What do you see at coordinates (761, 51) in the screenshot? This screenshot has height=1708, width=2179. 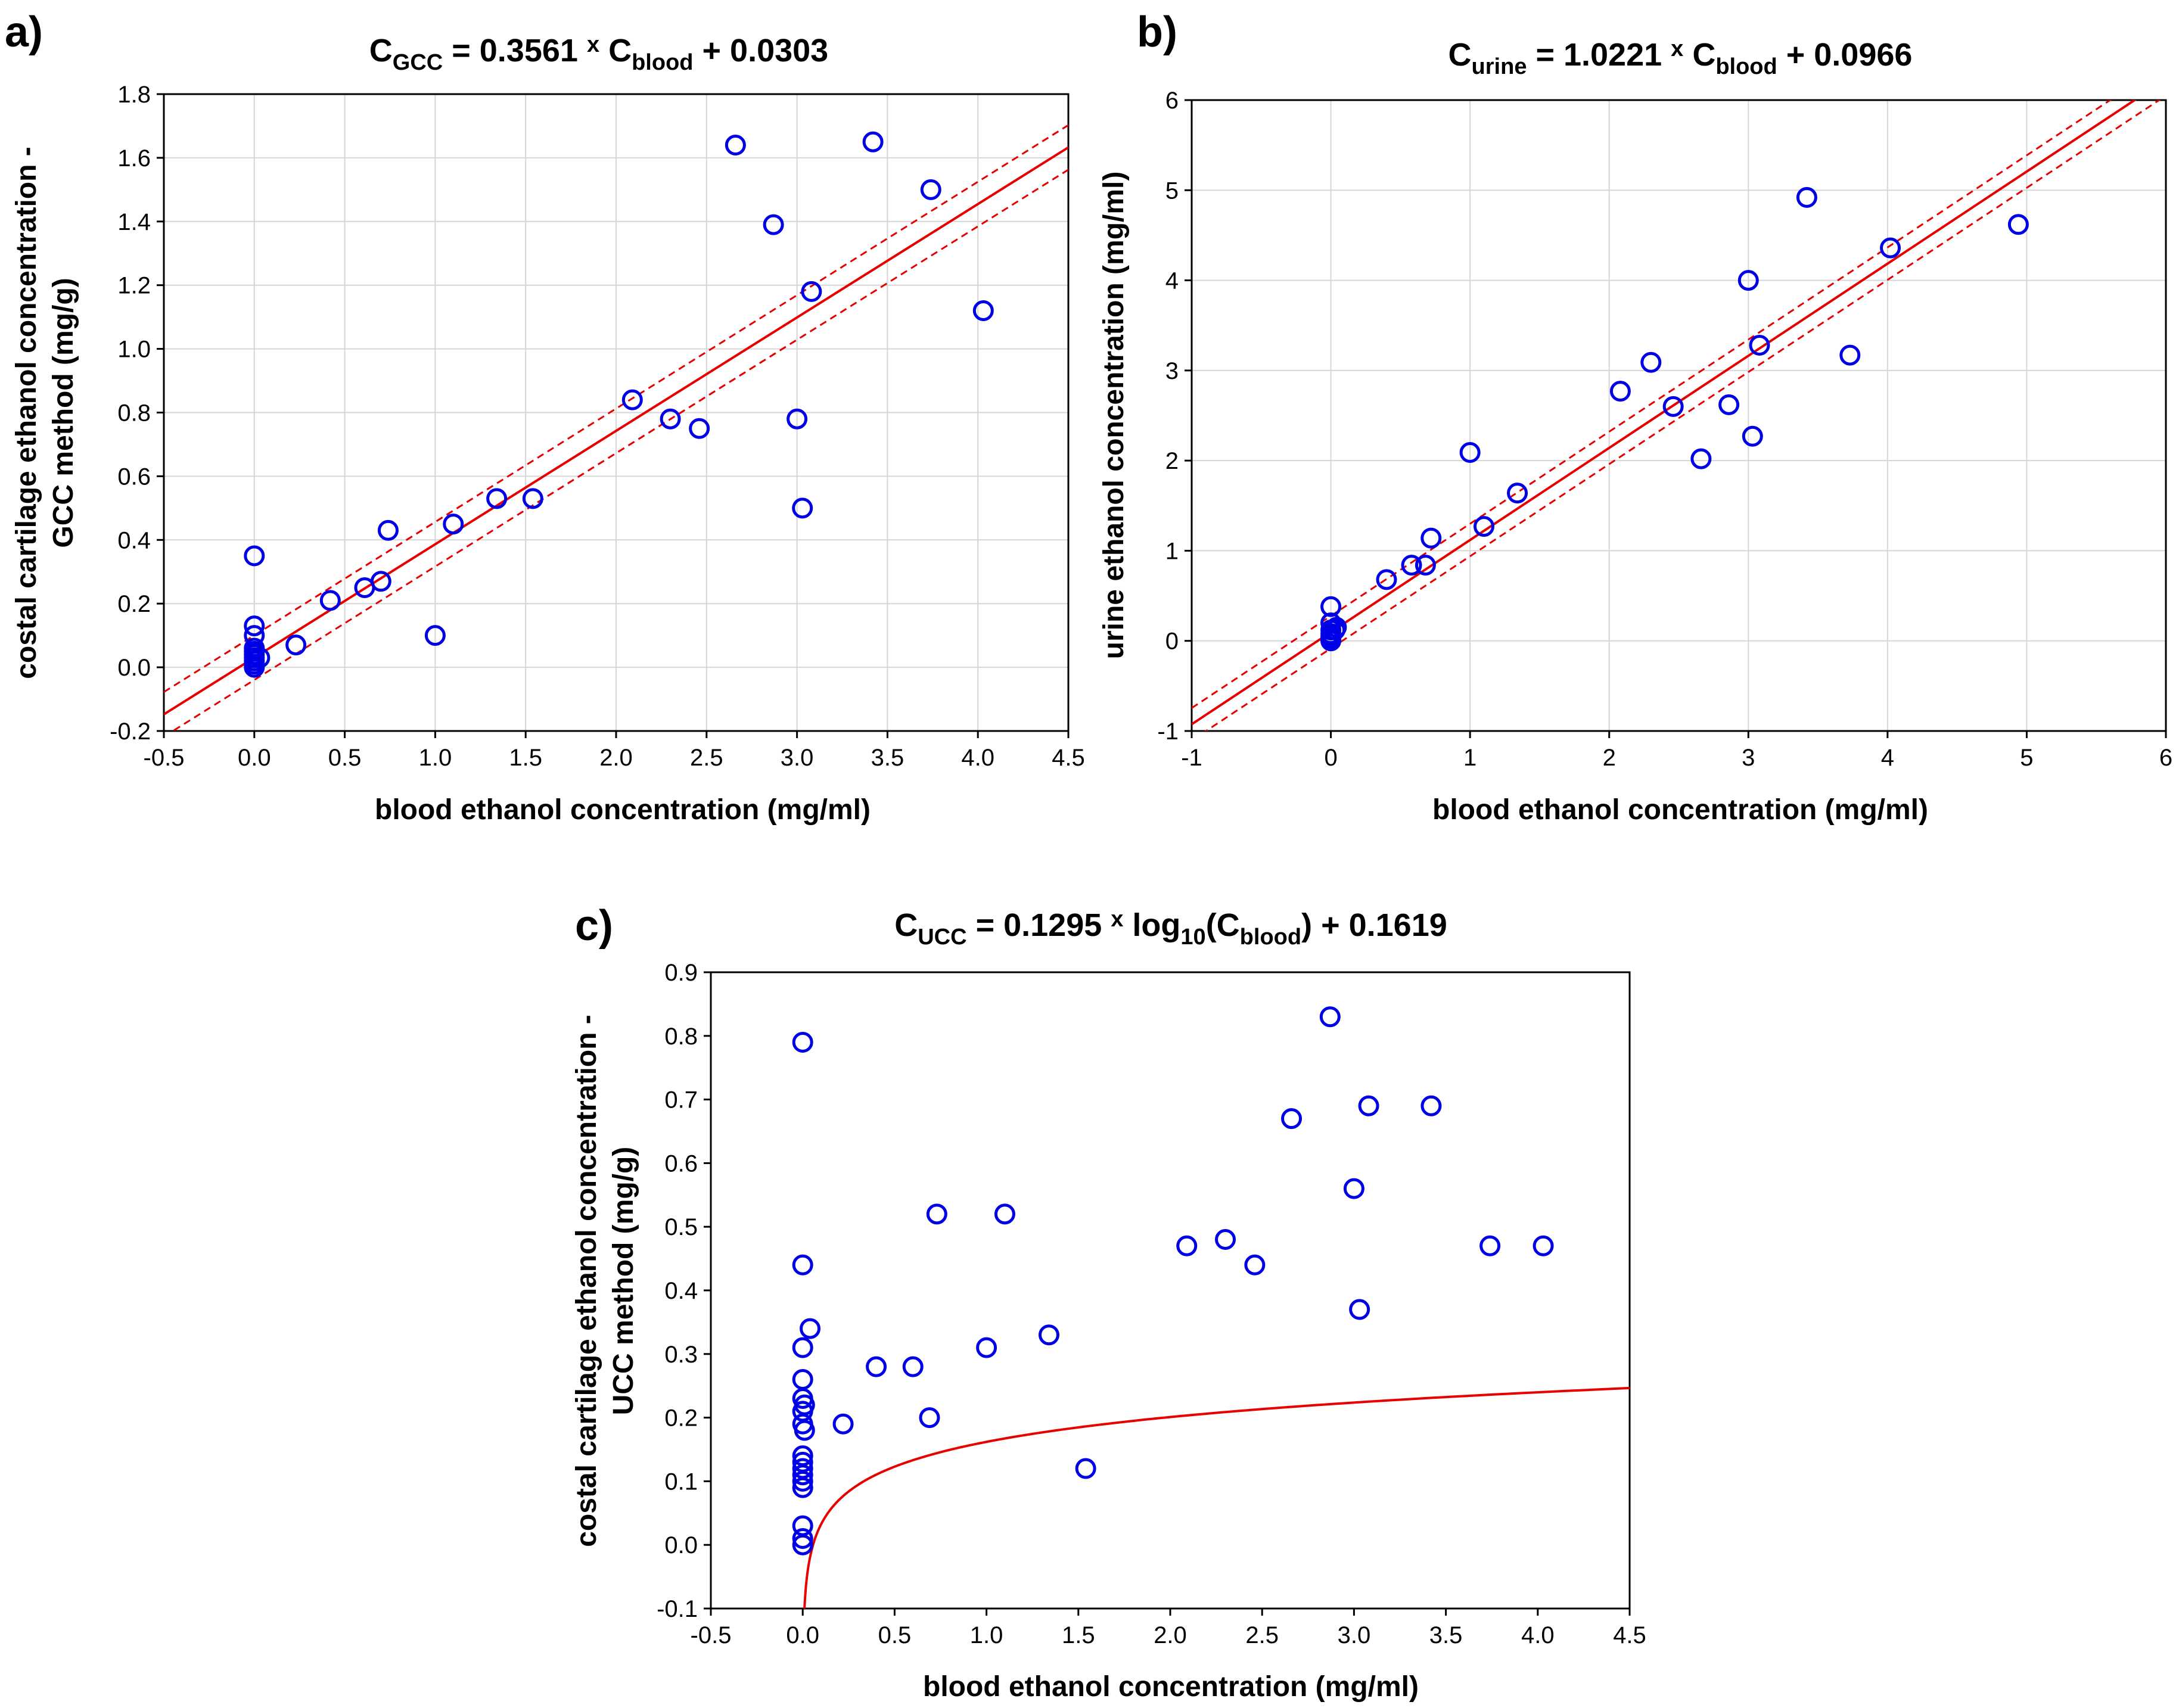 I see `title-tail: + 0.0303` at bounding box center [761, 51].